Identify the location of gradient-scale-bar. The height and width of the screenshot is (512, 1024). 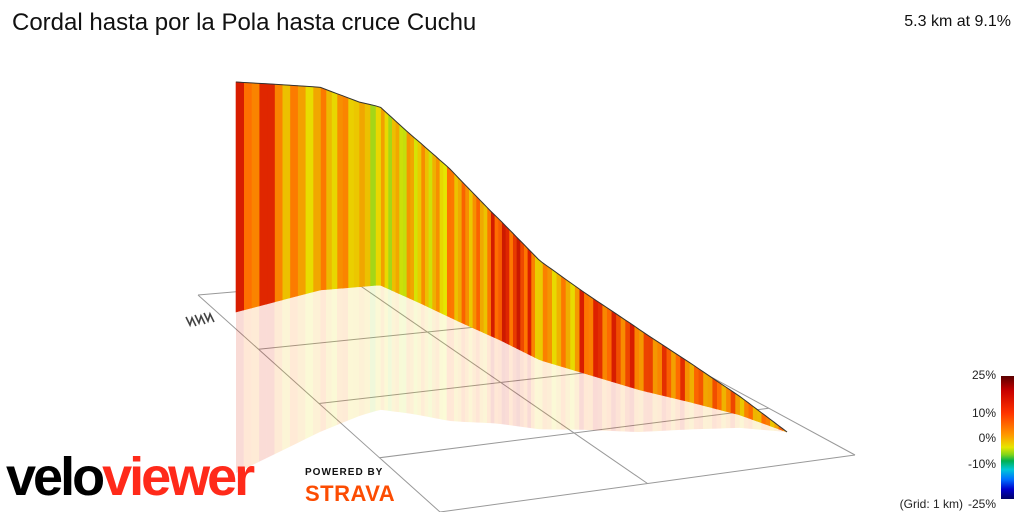
(1007, 437).